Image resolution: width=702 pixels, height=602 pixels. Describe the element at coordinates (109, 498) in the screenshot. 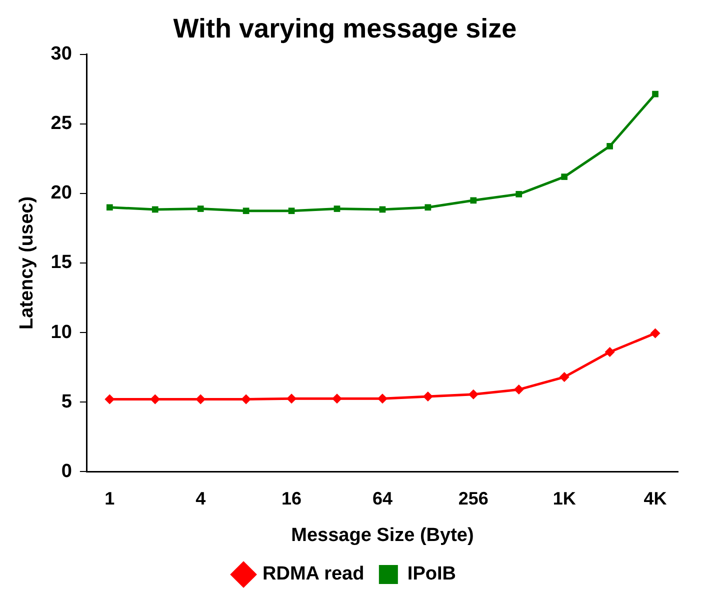

I see `x-tick-label: 1` at that location.